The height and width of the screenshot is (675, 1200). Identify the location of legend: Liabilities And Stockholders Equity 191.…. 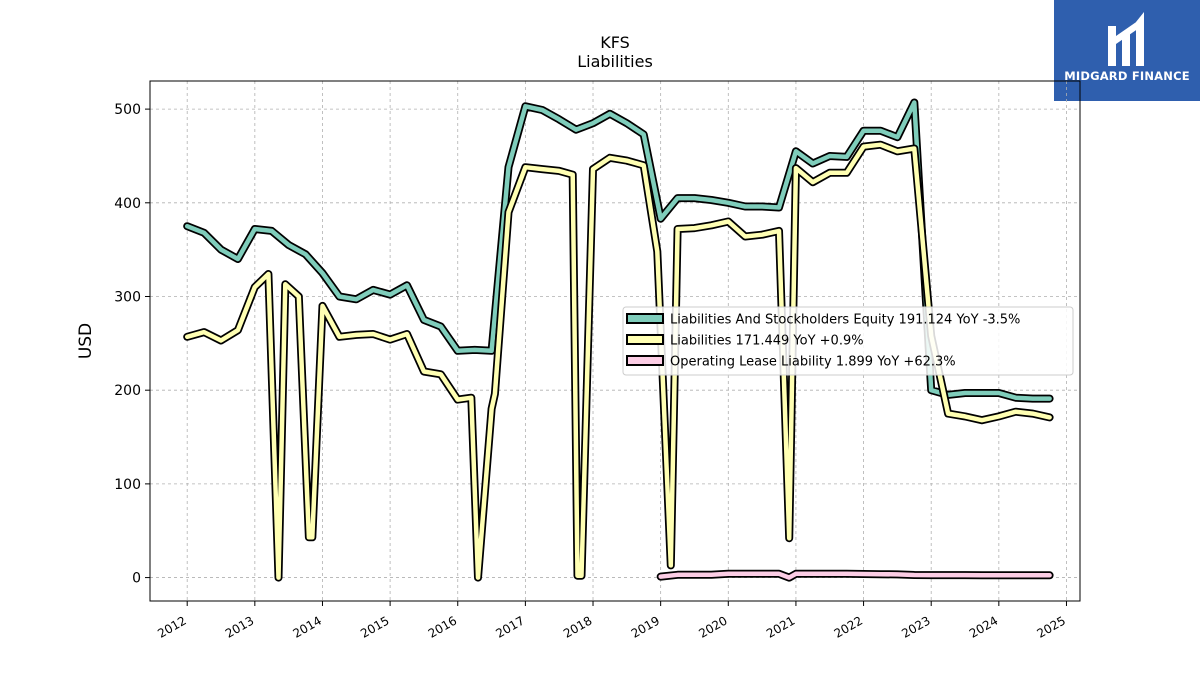
(848, 341).